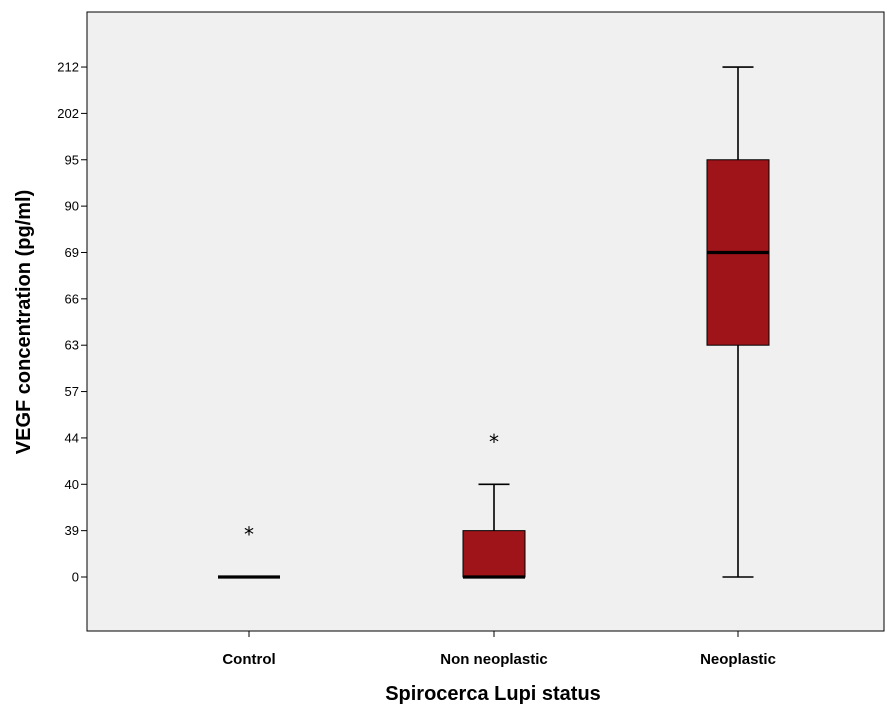 This screenshot has width=887, height=707. What do you see at coordinates (72, 345) in the screenshot?
I see `y-tick-label: 63` at bounding box center [72, 345].